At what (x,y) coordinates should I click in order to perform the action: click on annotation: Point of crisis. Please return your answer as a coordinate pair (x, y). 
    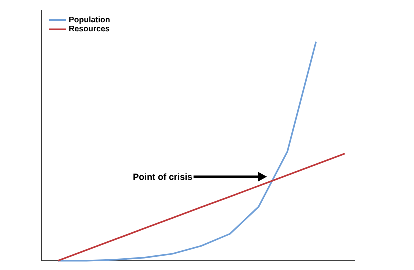
    Looking at the image, I should click on (163, 177).